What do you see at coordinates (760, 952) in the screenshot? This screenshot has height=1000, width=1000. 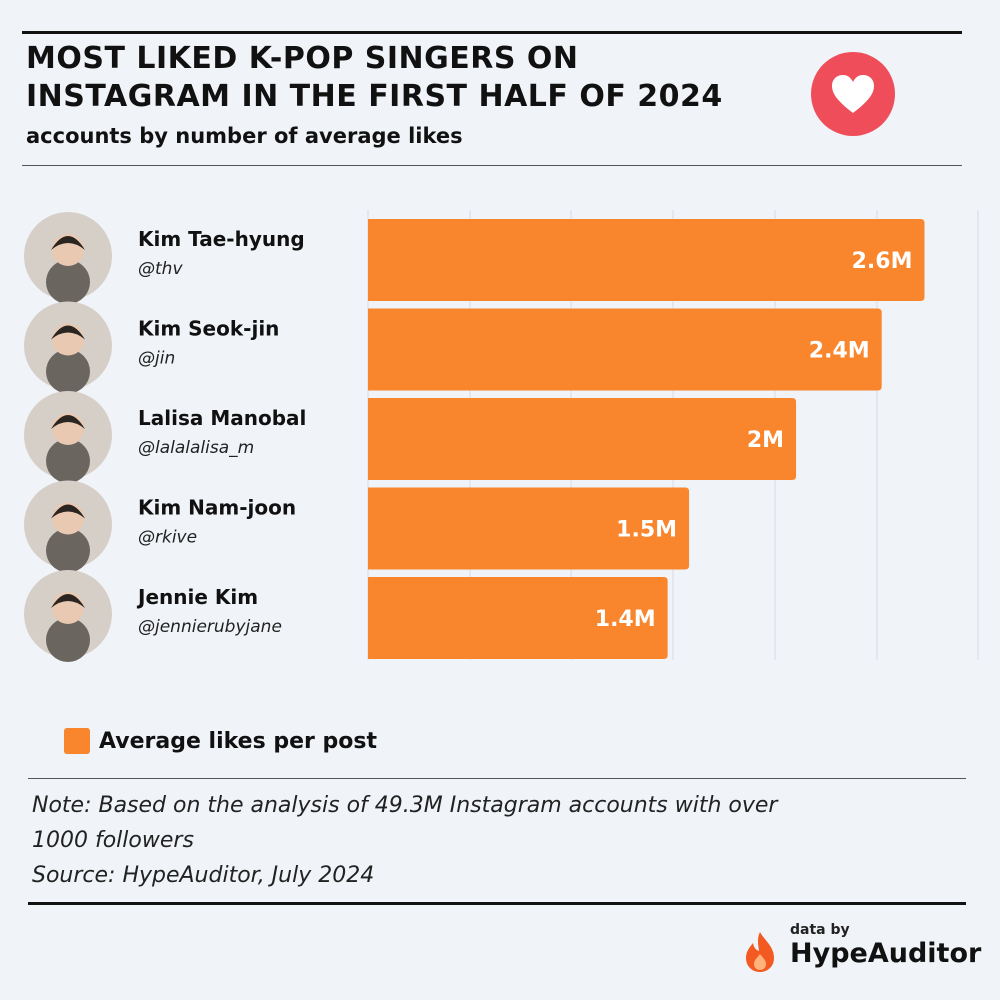 I see `flame-icon` at bounding box center [760, 952].